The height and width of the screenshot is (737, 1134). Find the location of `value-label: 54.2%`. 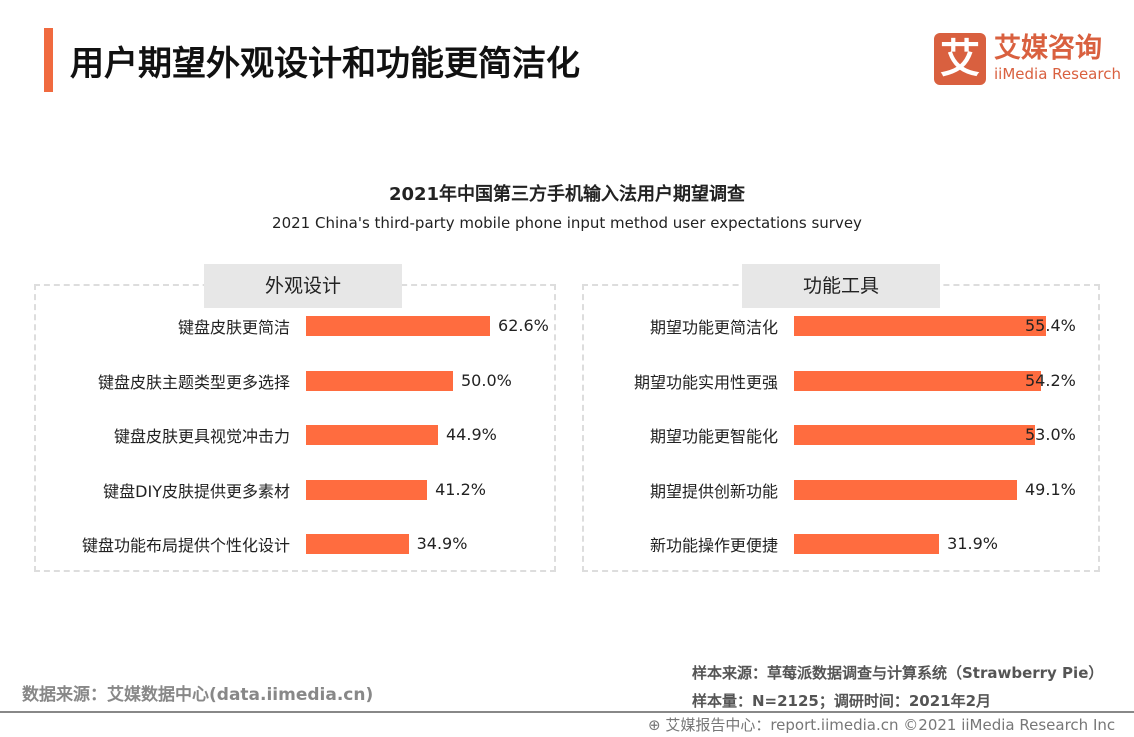

value-label: 54.2% is located at coordinates (1050, 380).